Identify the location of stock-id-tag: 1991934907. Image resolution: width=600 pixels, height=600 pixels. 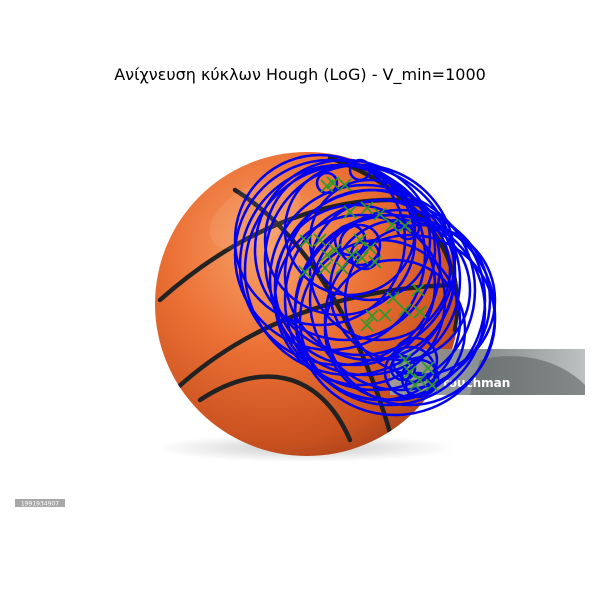
(40, 503).